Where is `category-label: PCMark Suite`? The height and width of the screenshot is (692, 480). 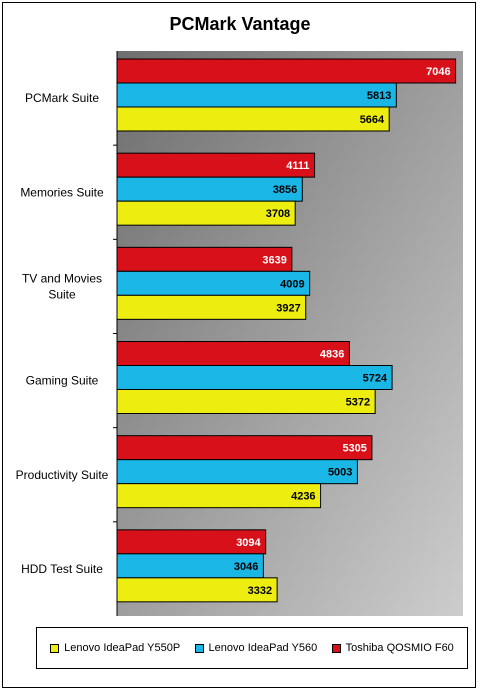
category-label: PCMark Suite is located at coordinates (62, 98).